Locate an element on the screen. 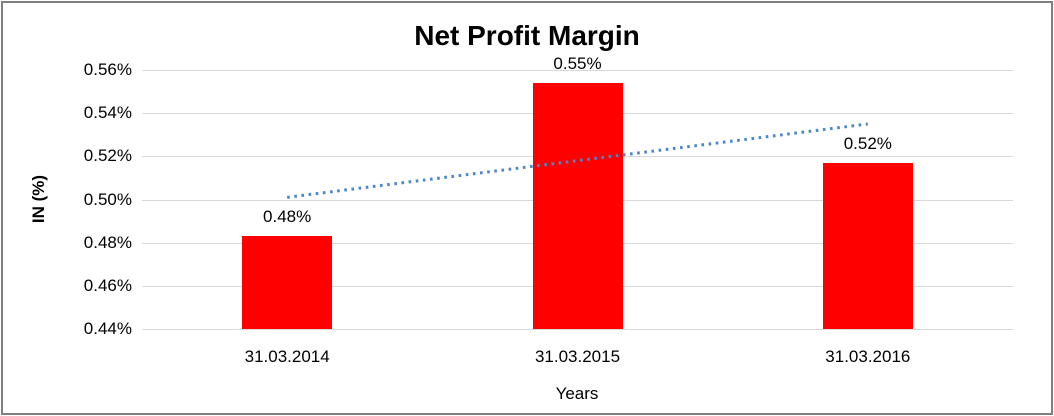  data-label: 0.55% is located at coordinates (577, 63).